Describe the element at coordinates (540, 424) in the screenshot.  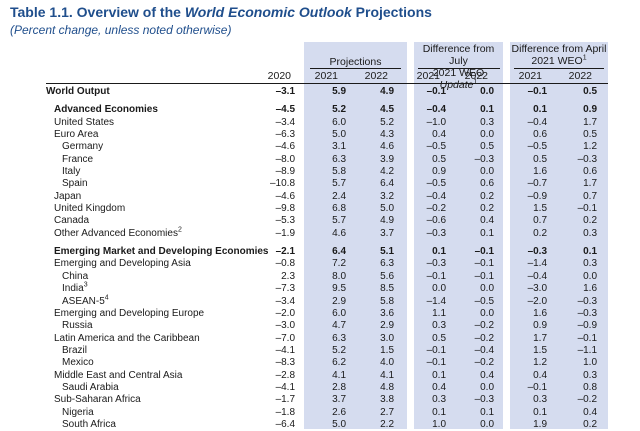
I see `cell-value: 1.9` at that location.